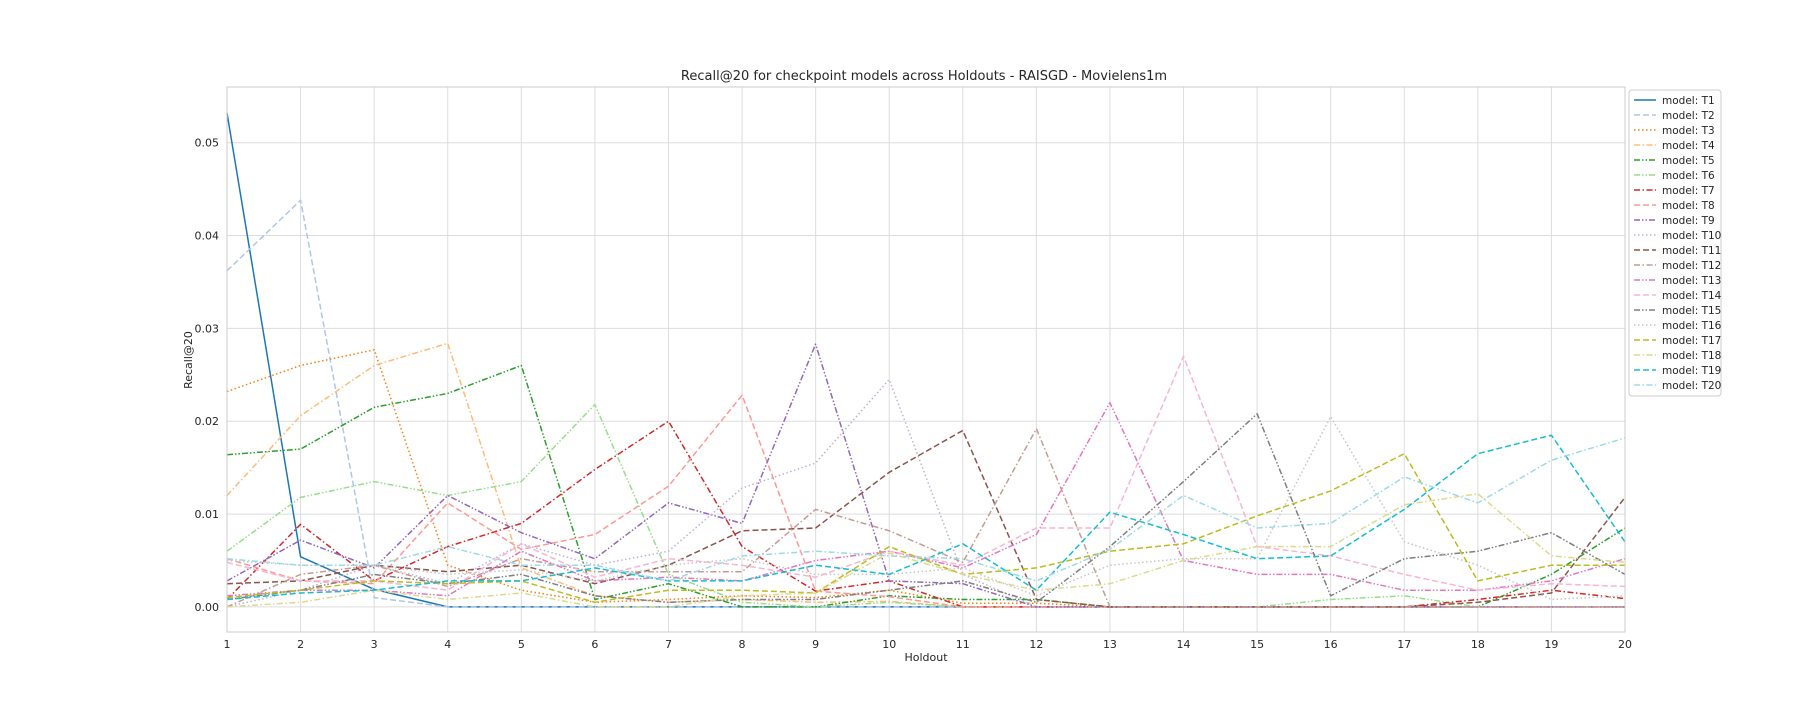 This screenshot has width=1800, height=720. Describe the element at coordinates (1688, 146) in the screenshot. I see `legend-entry-label: model: T4` at that location.